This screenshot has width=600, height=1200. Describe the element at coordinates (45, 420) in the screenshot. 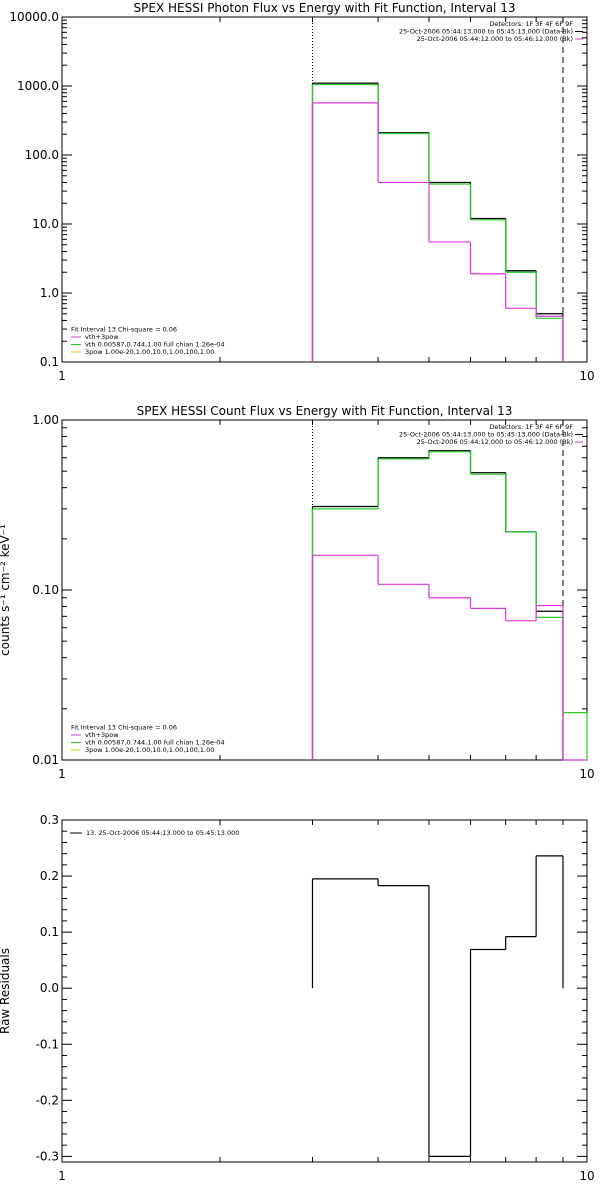

I see `y-tick-label: 1.00` at that location.